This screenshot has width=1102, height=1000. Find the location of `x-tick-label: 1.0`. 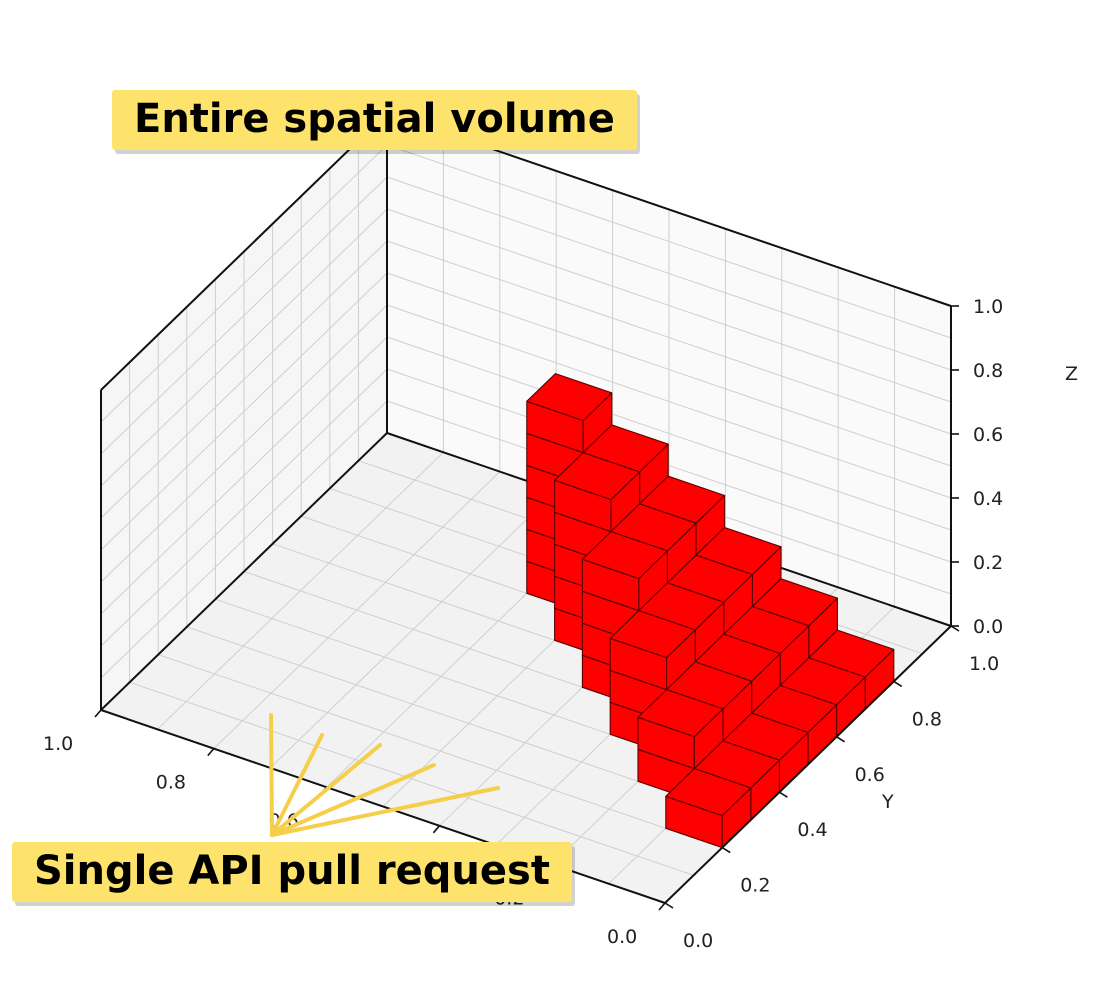

x-tick-label: 1.0 is located at coordinates (58, 744).